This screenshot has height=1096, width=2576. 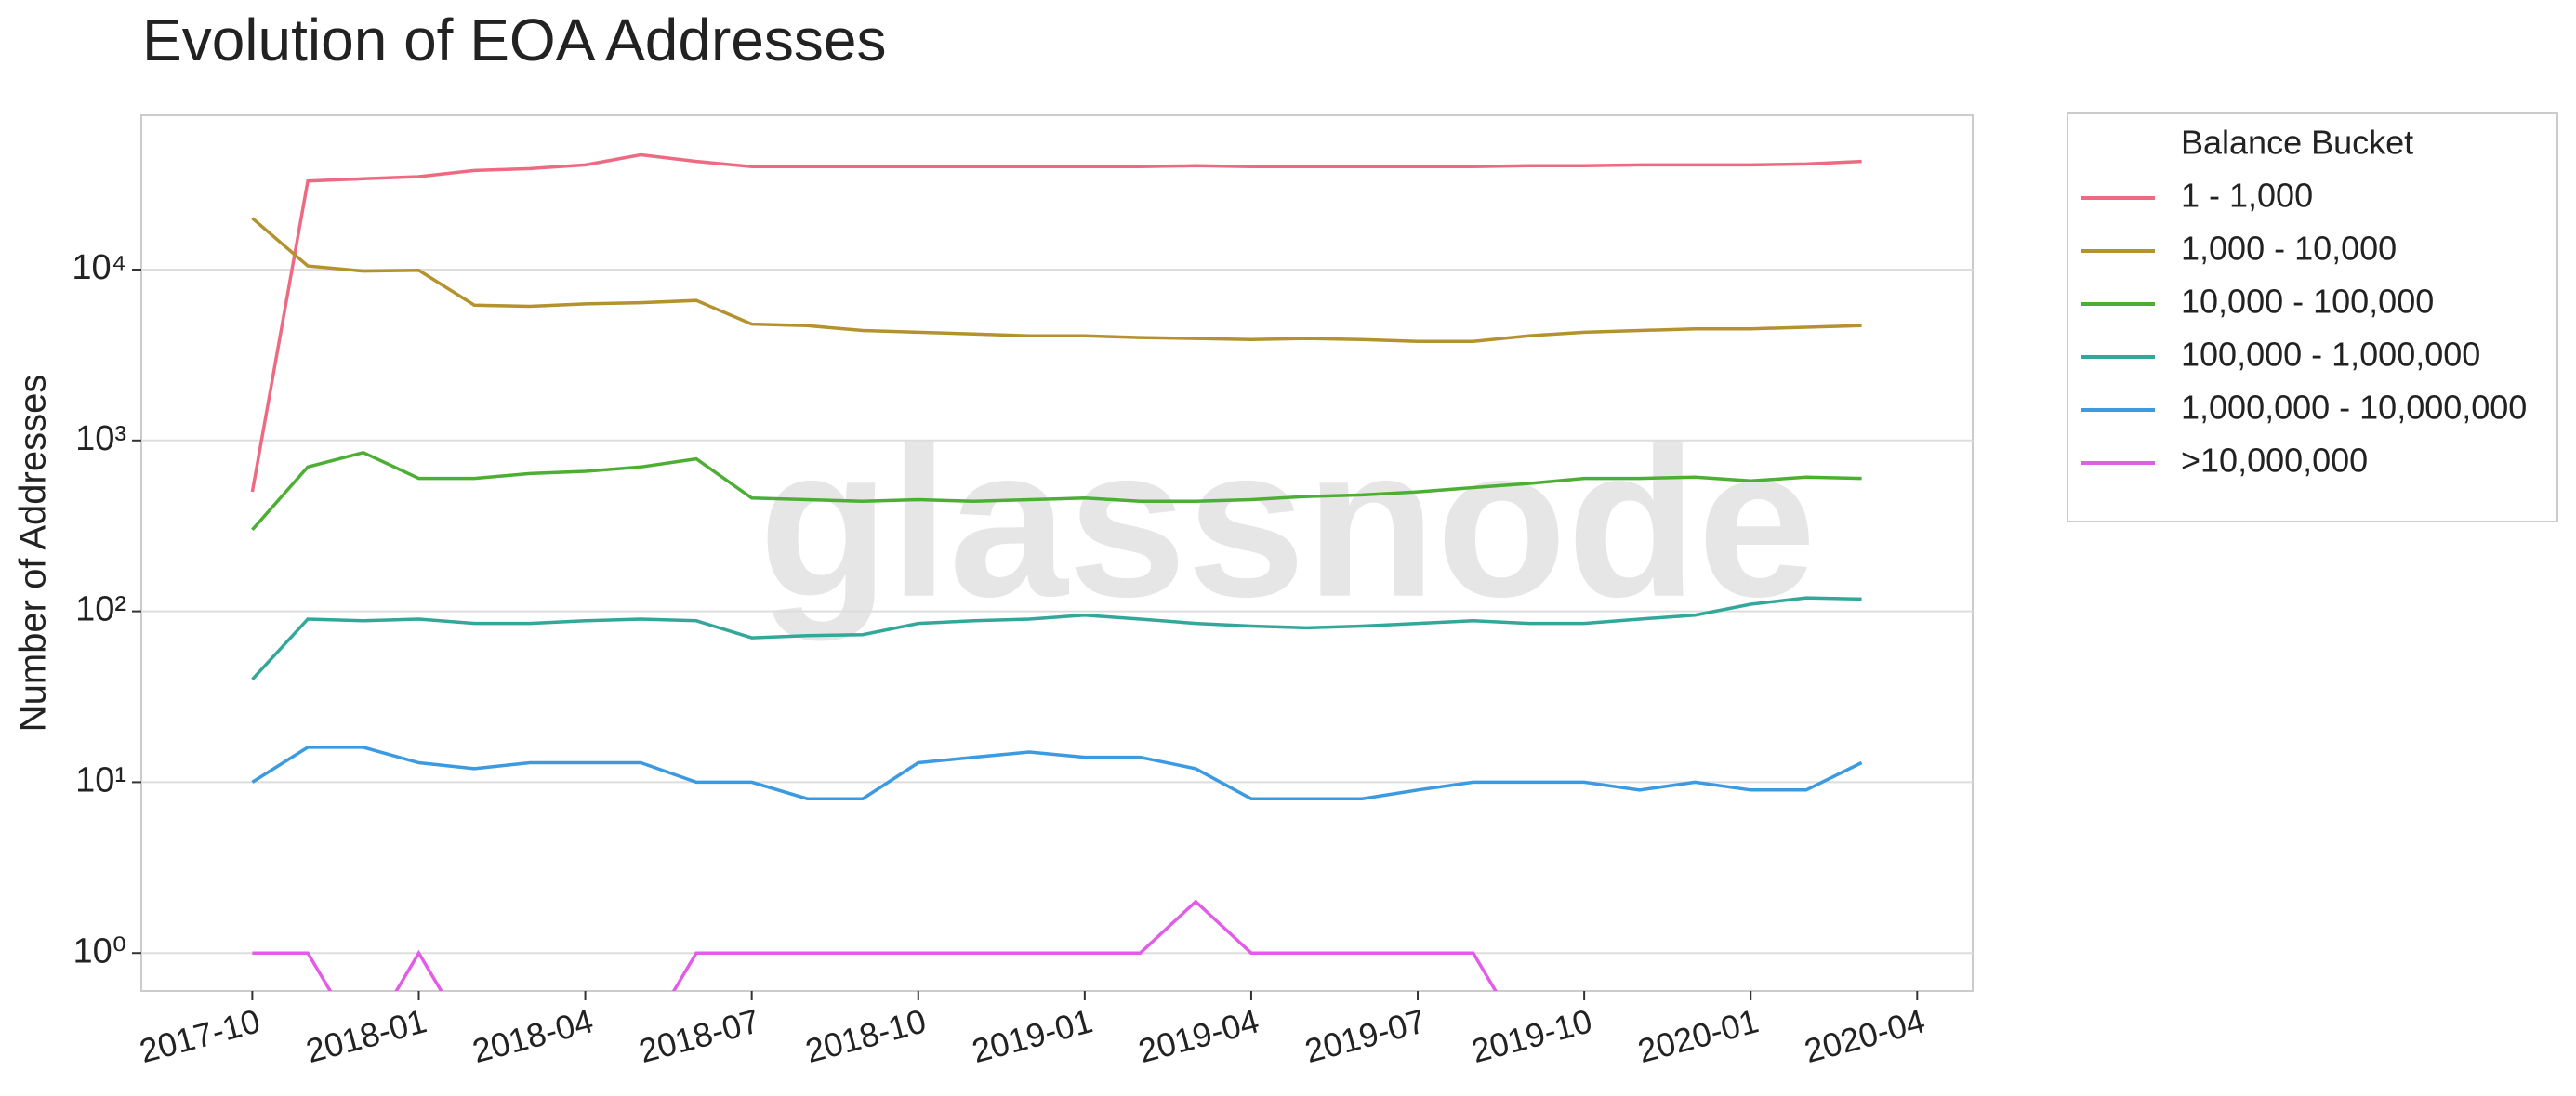 I want to click on x-tick-label: 2018-07, so click(x=699, y=1035).